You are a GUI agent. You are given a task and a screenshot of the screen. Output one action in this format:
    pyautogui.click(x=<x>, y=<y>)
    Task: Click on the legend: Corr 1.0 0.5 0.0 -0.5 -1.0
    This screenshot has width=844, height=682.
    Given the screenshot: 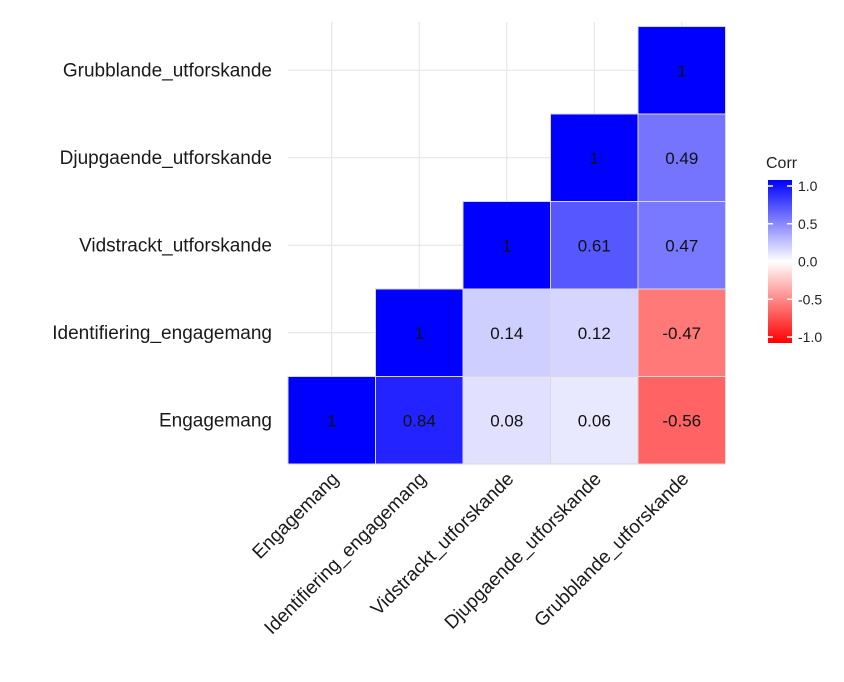 What is the action you would take?
    pyautogui.click(x=794, y=250)
    